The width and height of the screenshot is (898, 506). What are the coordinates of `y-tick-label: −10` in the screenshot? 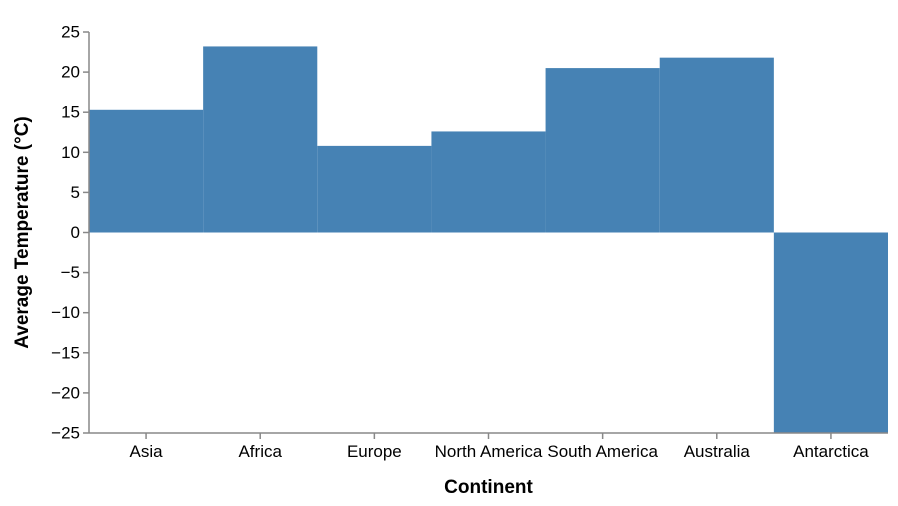 It's located at (65, 312).